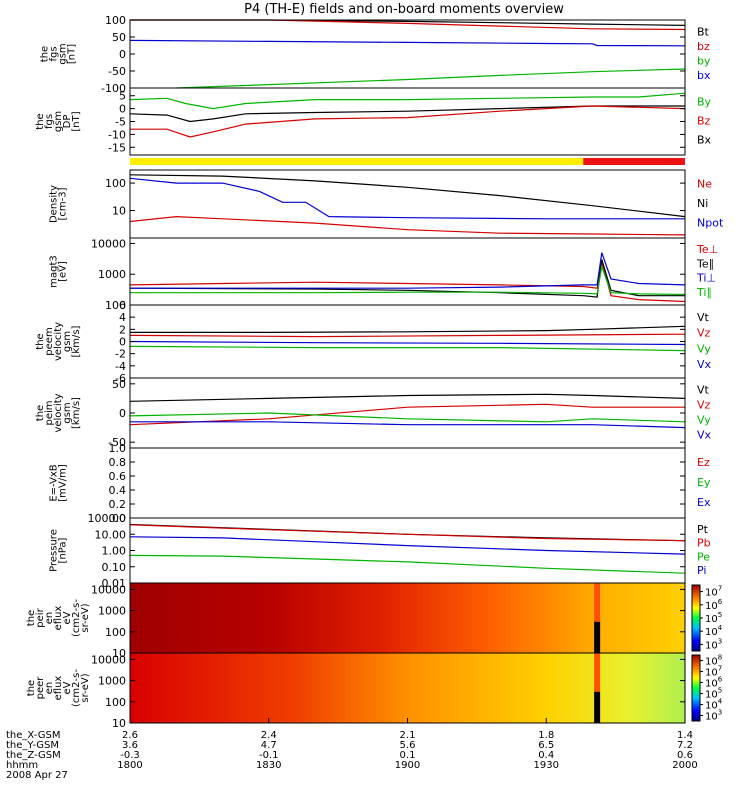 The image size is (750, 800). Describe the element at coordinates (114, 551) in the screenshot. I see `y-tick-label: 1.00` at that location.